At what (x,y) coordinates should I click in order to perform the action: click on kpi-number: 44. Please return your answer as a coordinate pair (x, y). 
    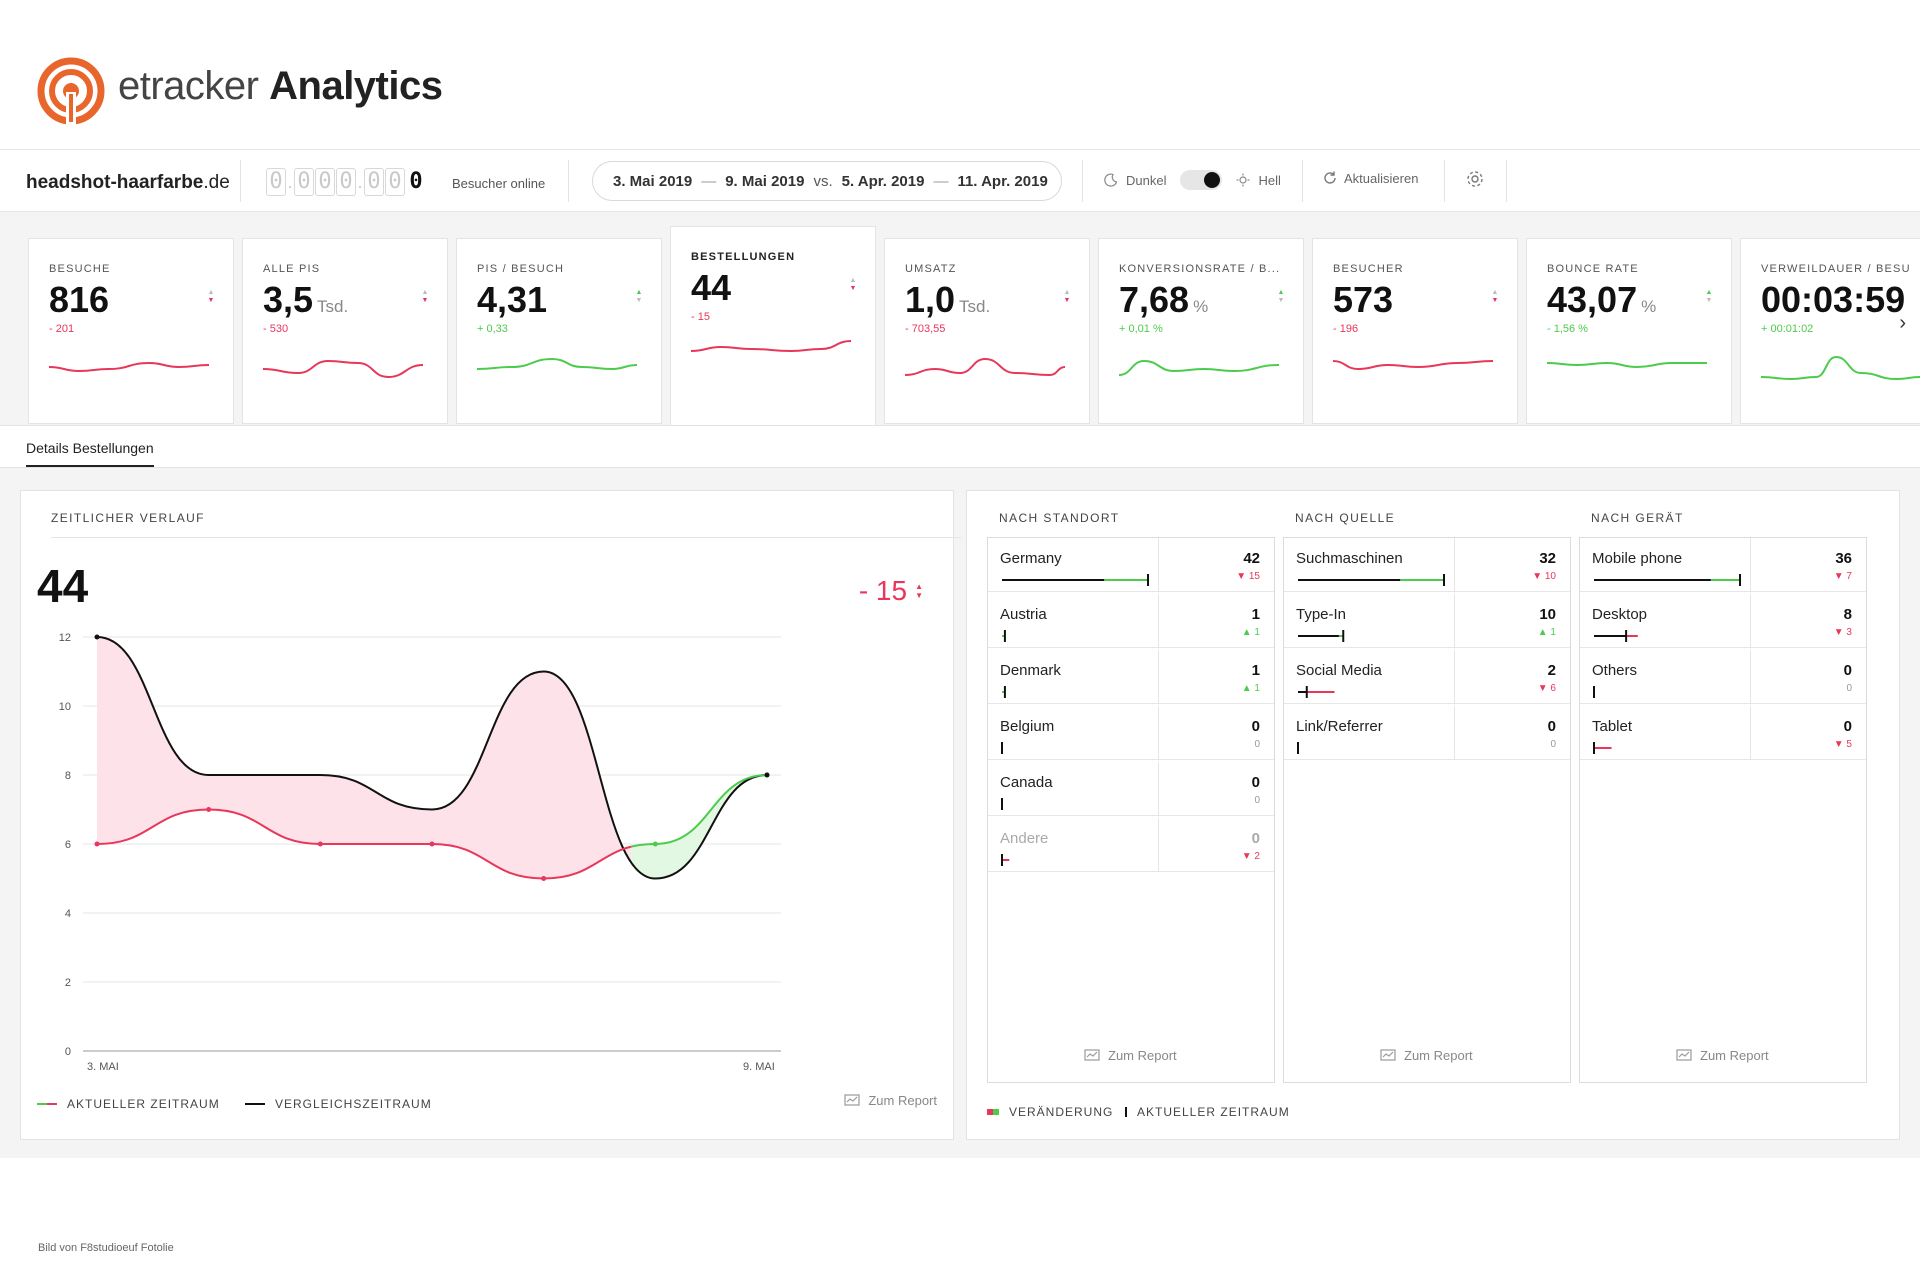
    Looking at the image, I should click on (711, 287).